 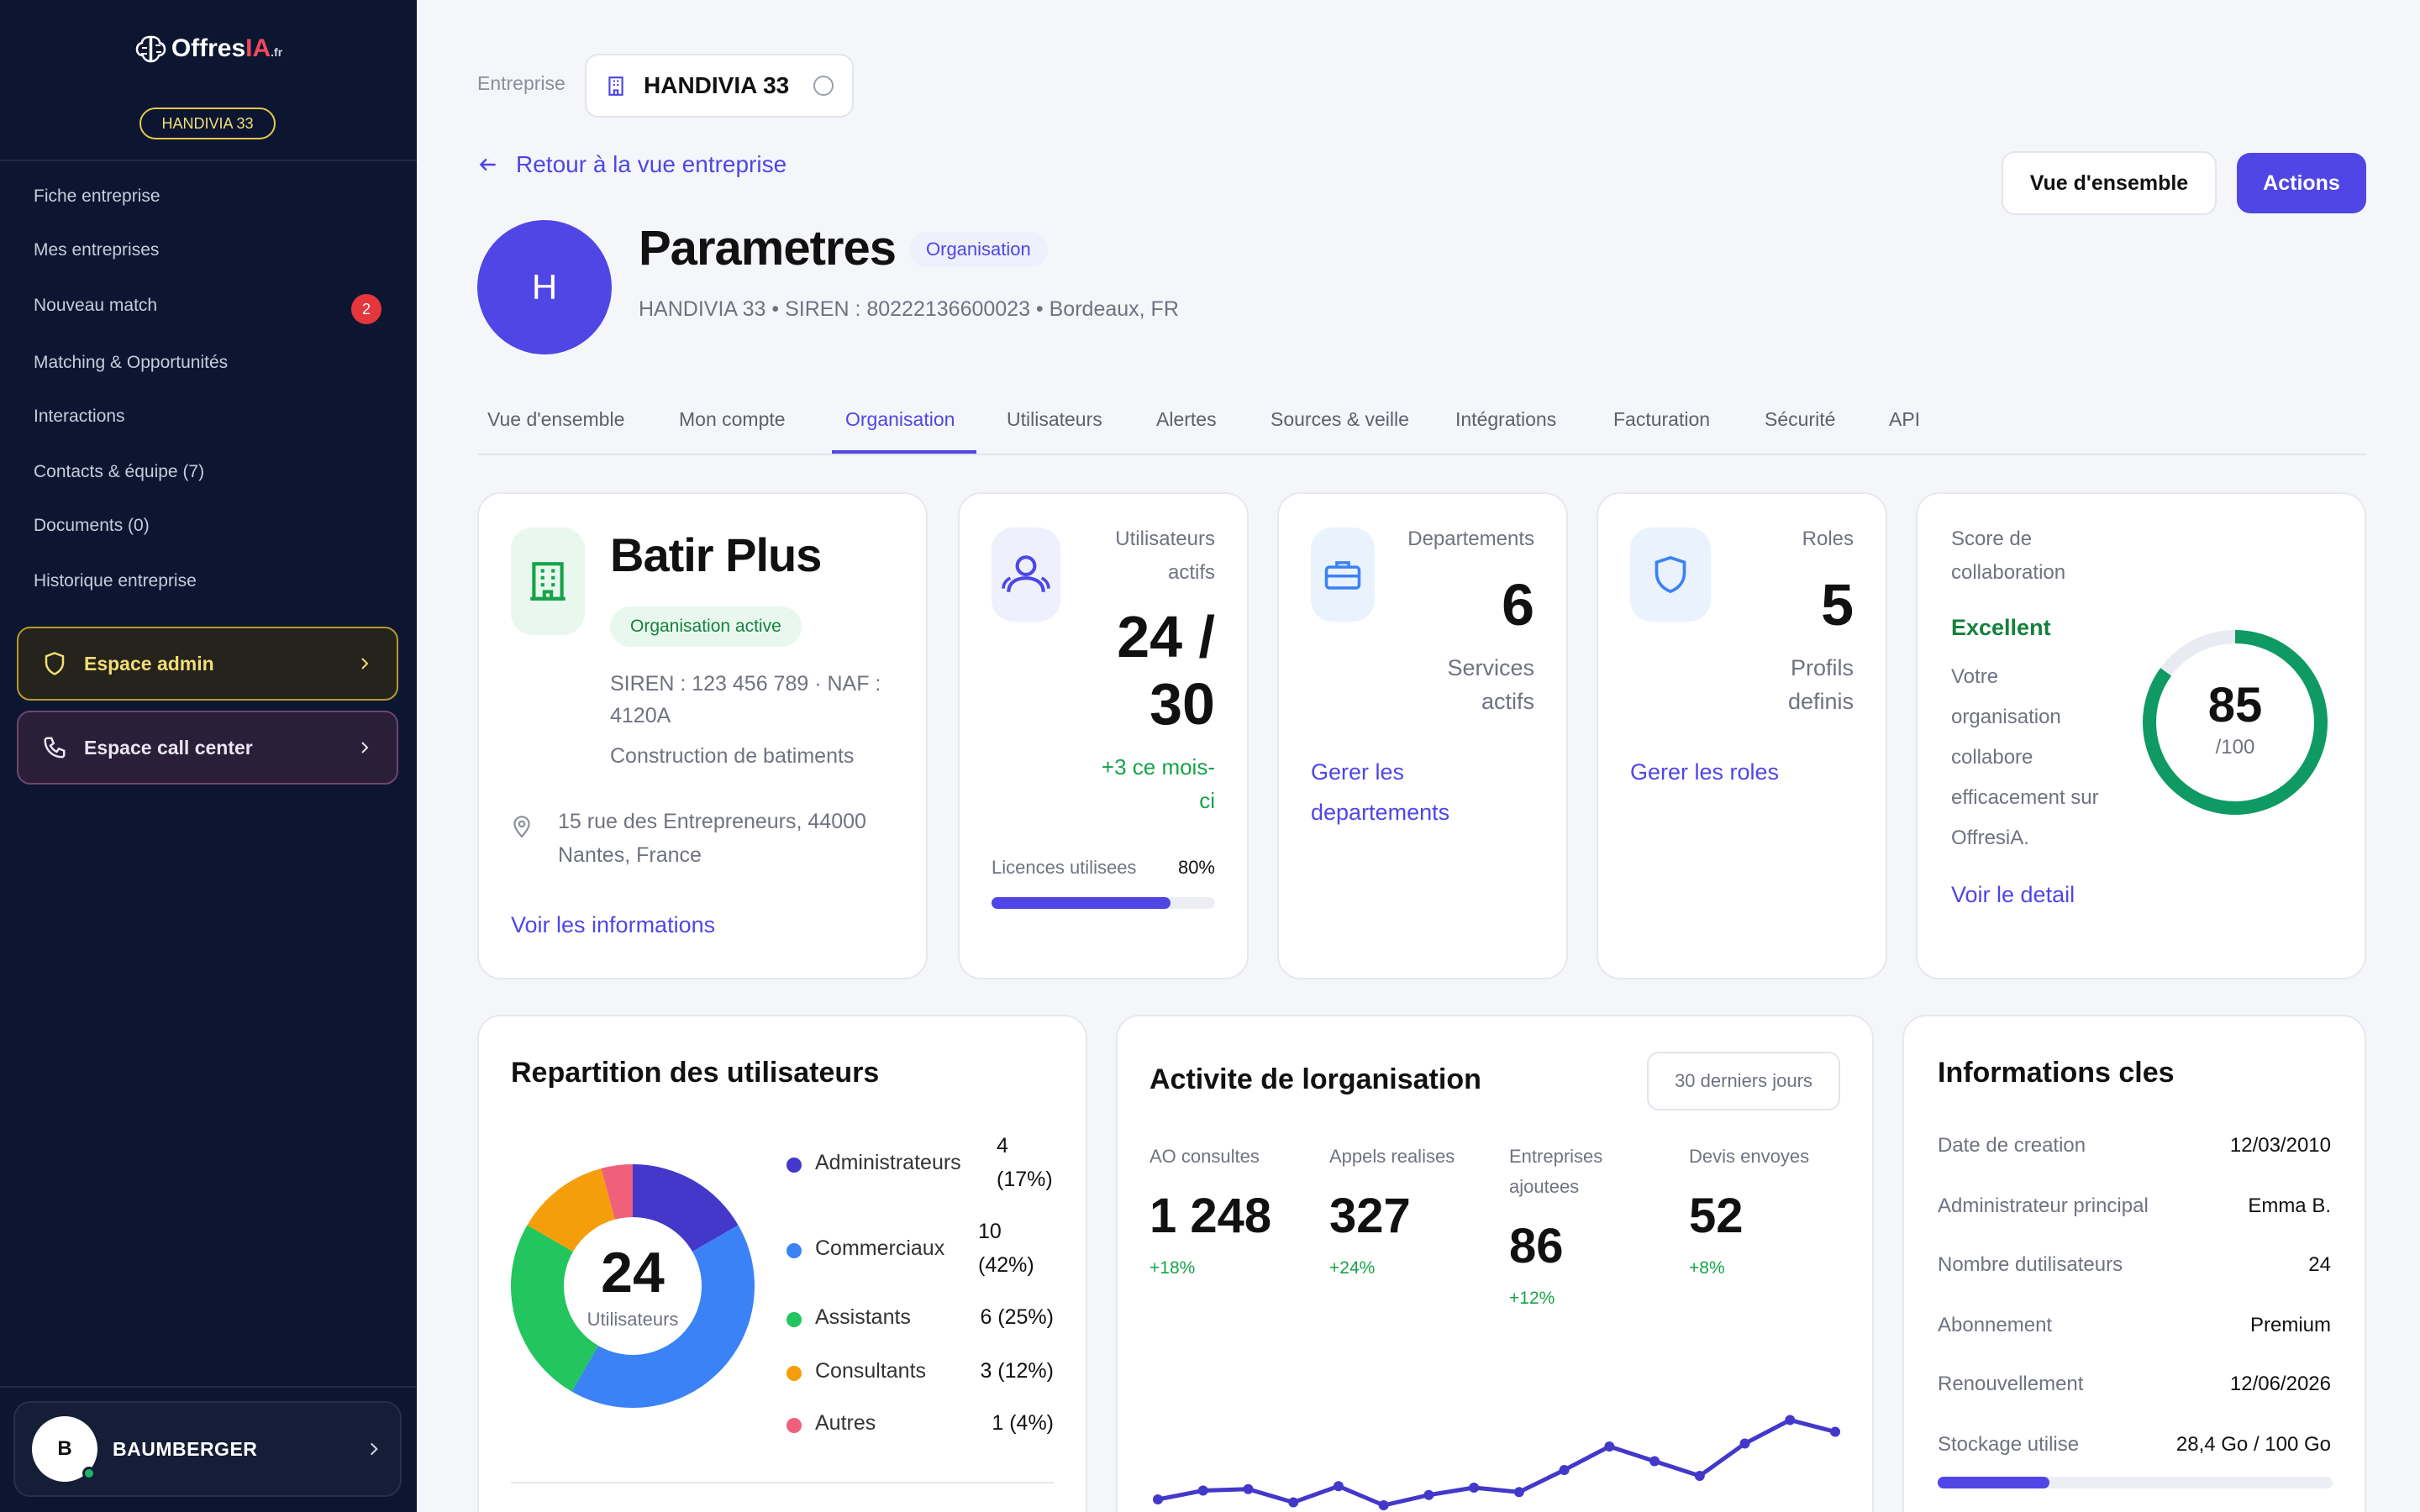 What do you see at coordinates (1532, 1298) in the screenshot?
I see `kpi-companies-delta: +12%` at bounding box center [1532, 1298].